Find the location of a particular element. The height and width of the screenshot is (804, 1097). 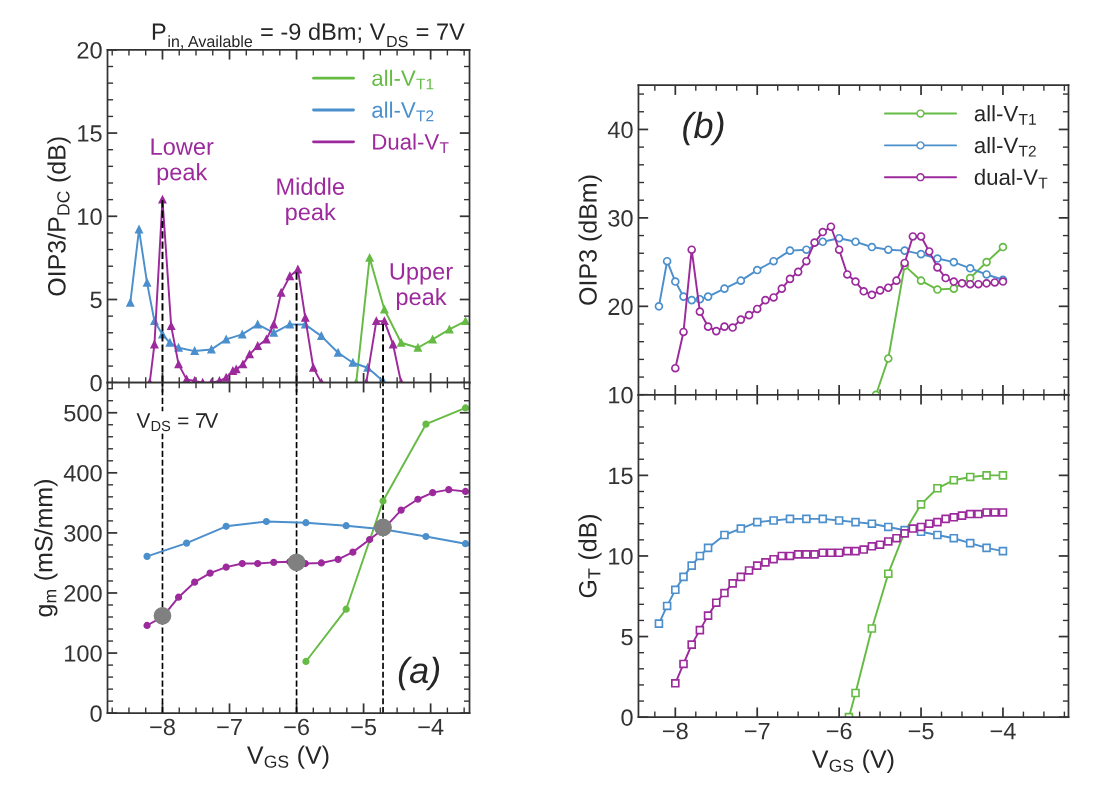

y-tick-label: 200 is located at coordinates (83, 593).